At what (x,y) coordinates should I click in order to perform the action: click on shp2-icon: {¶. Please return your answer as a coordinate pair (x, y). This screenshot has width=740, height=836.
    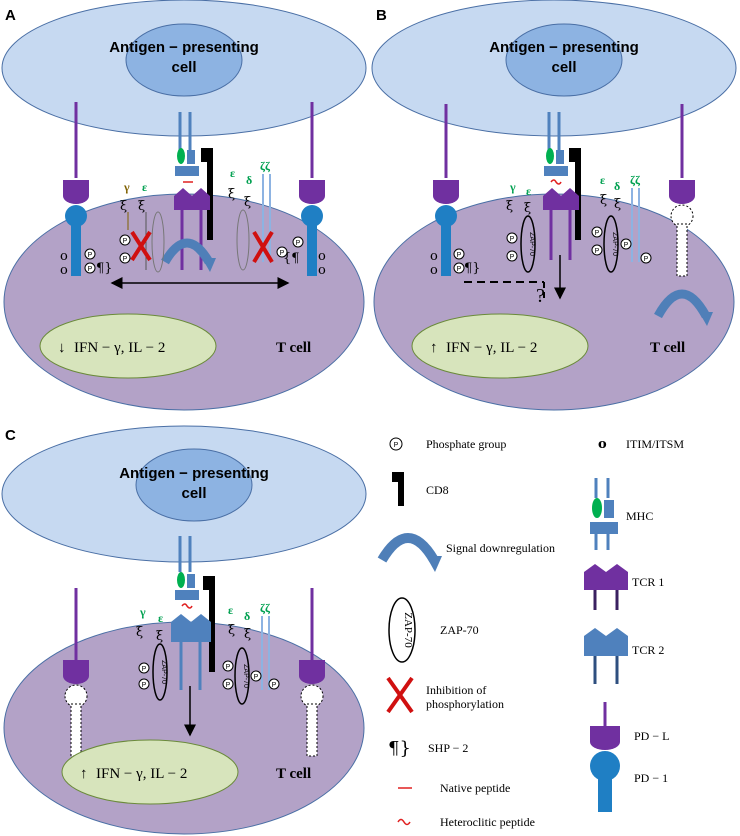
    Looking at the image, I should click on (291, 258).